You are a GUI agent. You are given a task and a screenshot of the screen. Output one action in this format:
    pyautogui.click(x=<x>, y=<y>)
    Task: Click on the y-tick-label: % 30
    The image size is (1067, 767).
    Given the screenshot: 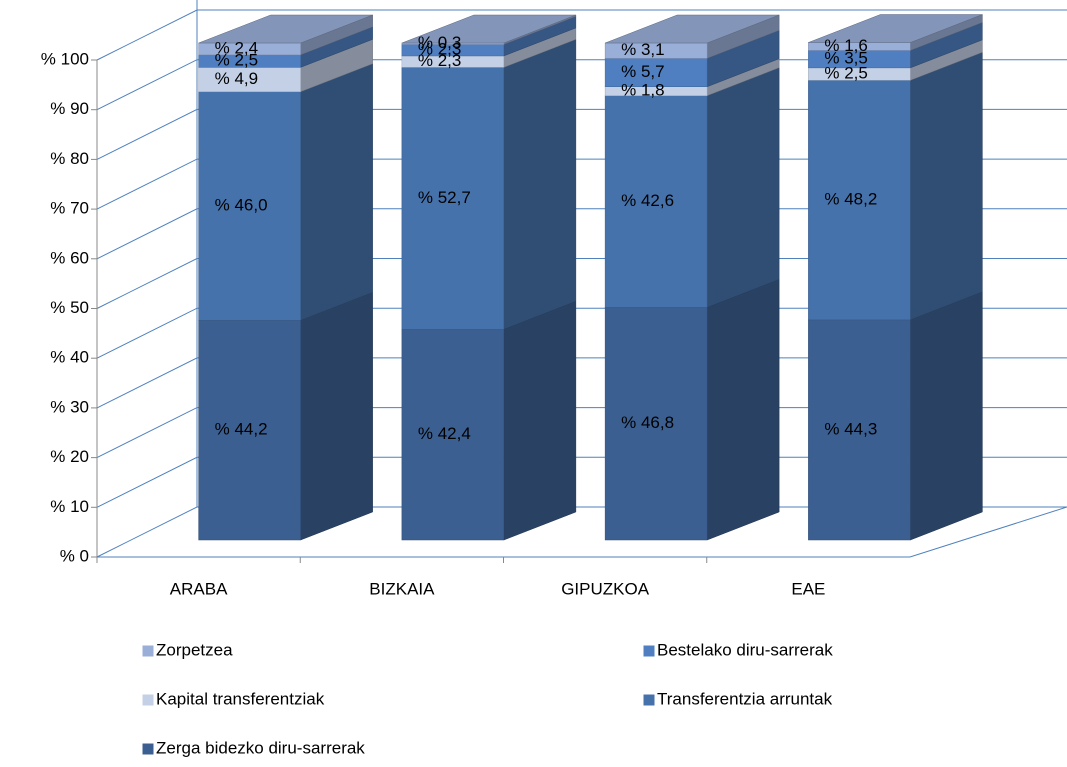 What is the action you would take?
    pyautogui.click(x=69, y=406)
    